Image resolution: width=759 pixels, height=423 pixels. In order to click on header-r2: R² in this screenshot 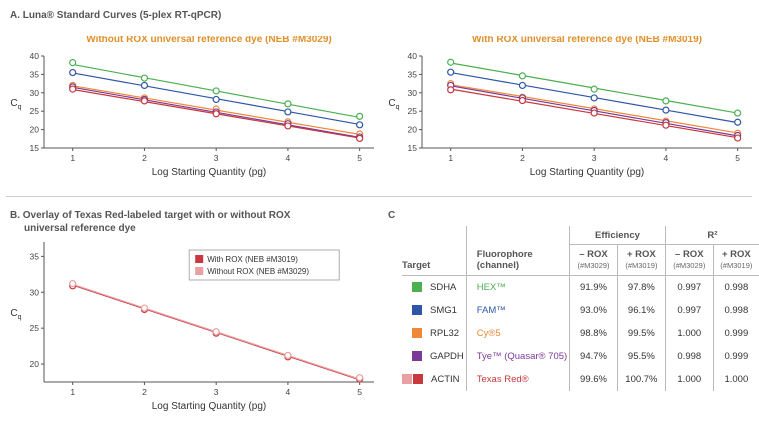, I will do `click(711, 235)`.